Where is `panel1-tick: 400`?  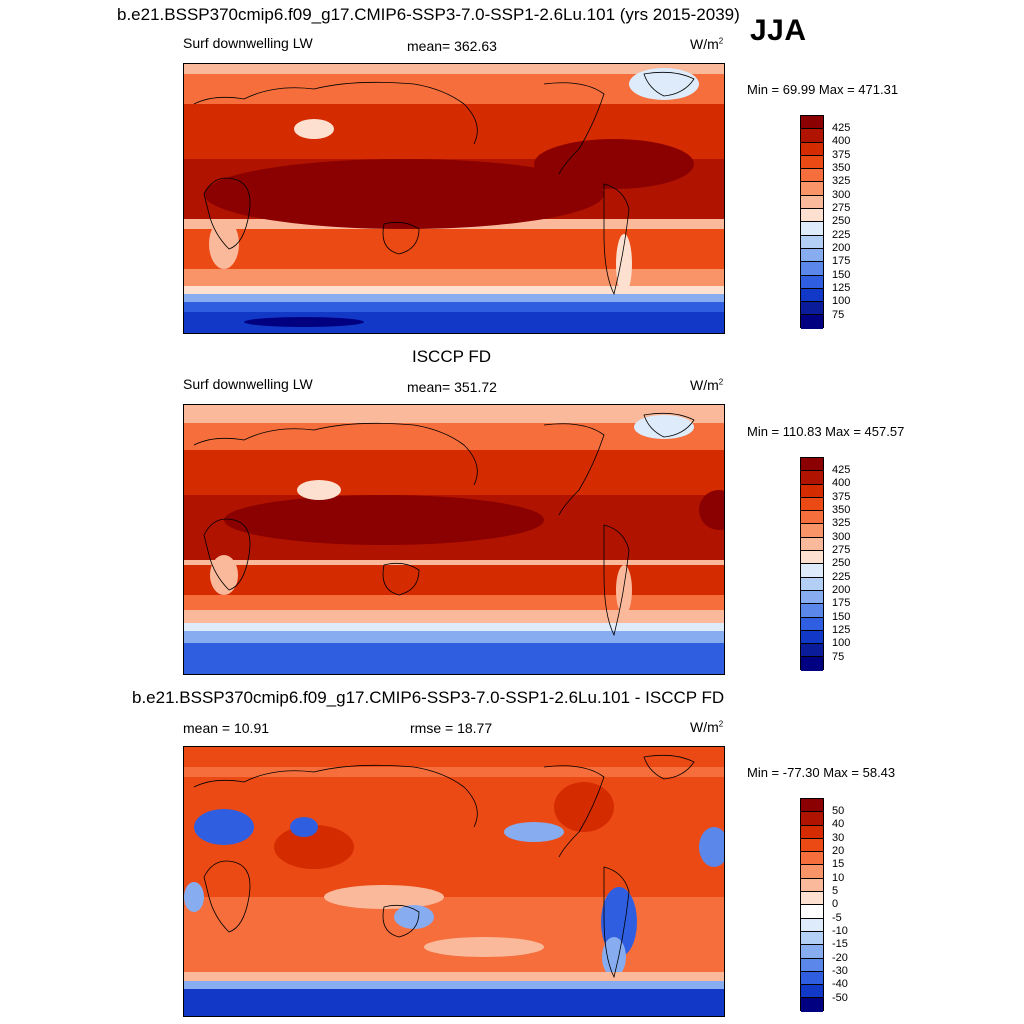
panel1-tick: 400 is located at coordinates (841, 141).